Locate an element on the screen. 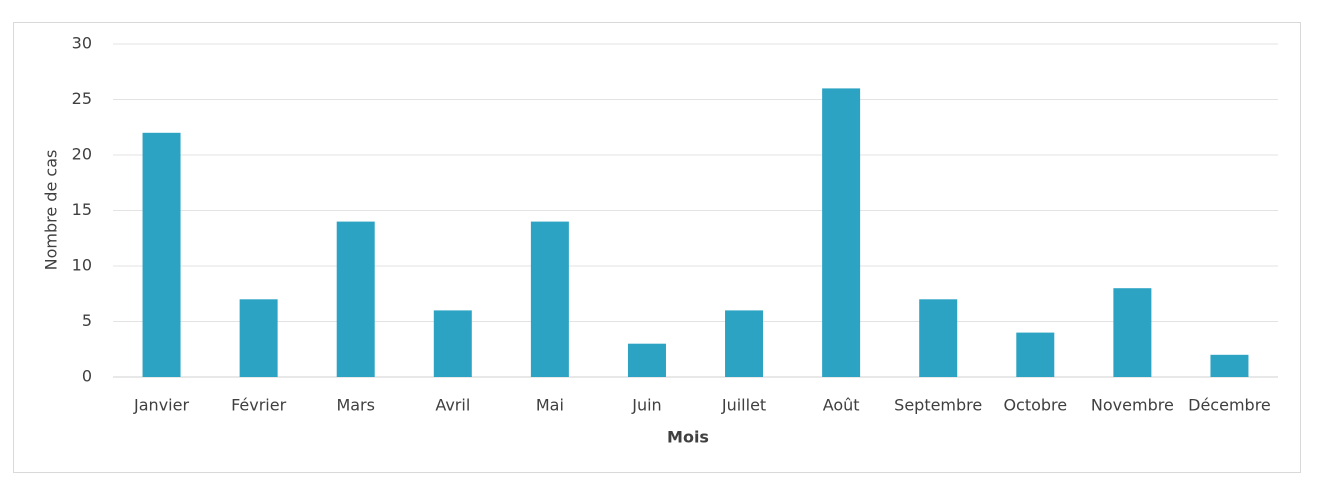  x-tick-label: Juin is located at coordinates (646, 405).